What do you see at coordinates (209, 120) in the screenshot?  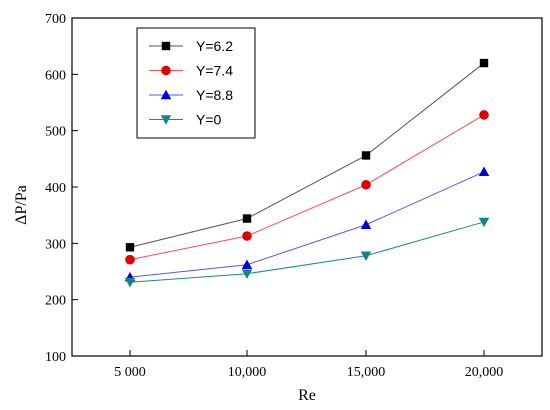 I see `legend-label: Y=0` at bounding box center [209, 120].